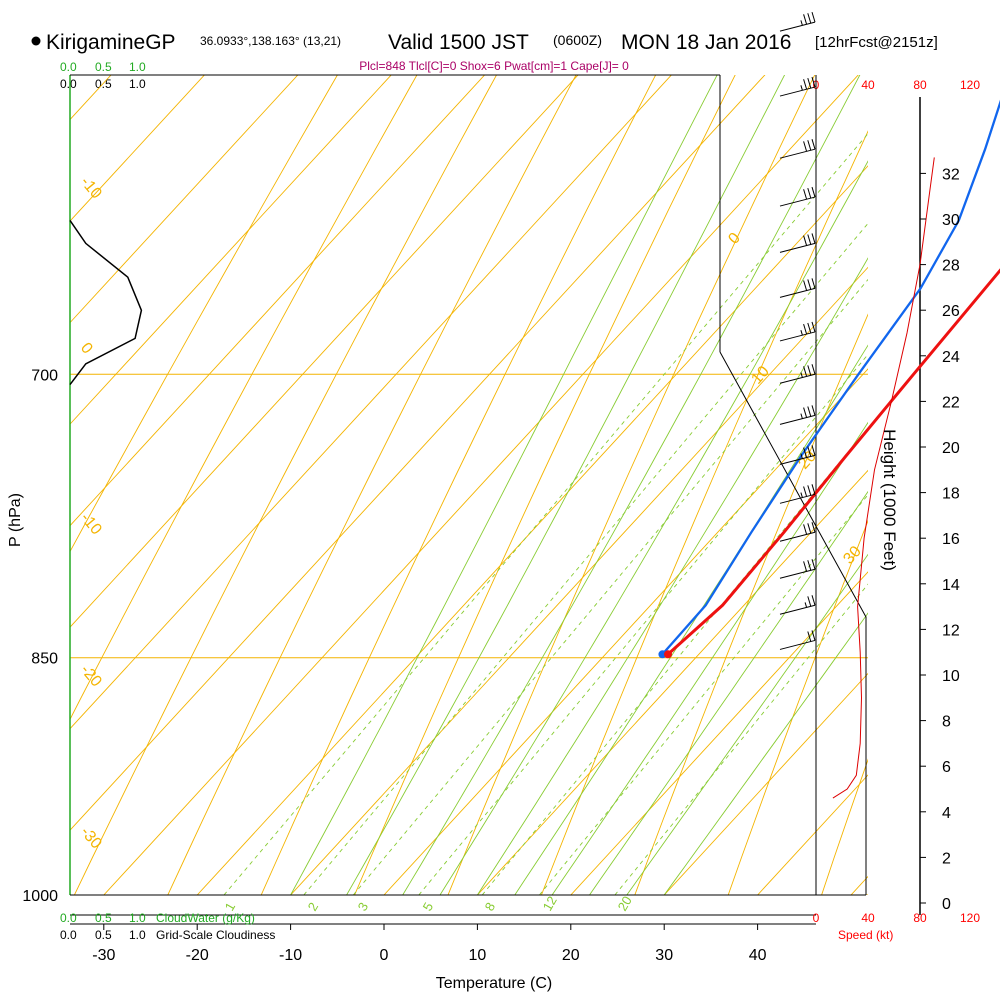 The image size is (1000, 1005). Describe the element at coordinates (494, 983) in the screenshot. I see `x-axis-label: Temperature (C)` at that location.